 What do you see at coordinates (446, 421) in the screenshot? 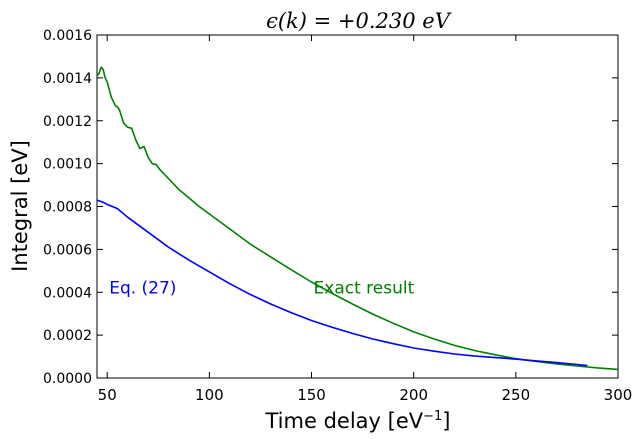
I see `x-axis-label-suffix: ]` at bounding box center [446, 421].